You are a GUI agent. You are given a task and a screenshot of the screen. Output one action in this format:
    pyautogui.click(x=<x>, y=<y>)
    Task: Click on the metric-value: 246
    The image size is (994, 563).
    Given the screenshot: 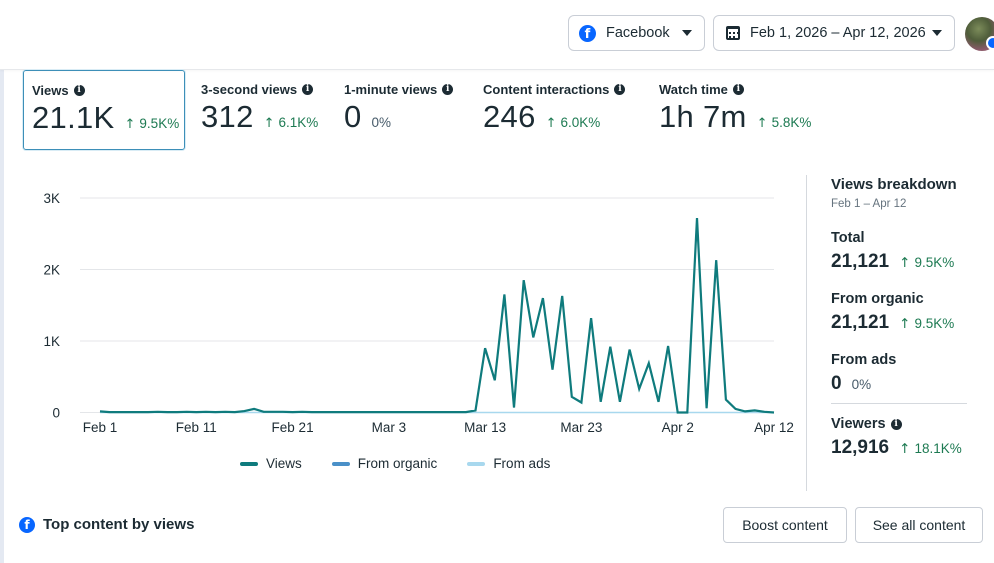 What is the action you would take?
    pyautogui.click(x=509, y=116)
    